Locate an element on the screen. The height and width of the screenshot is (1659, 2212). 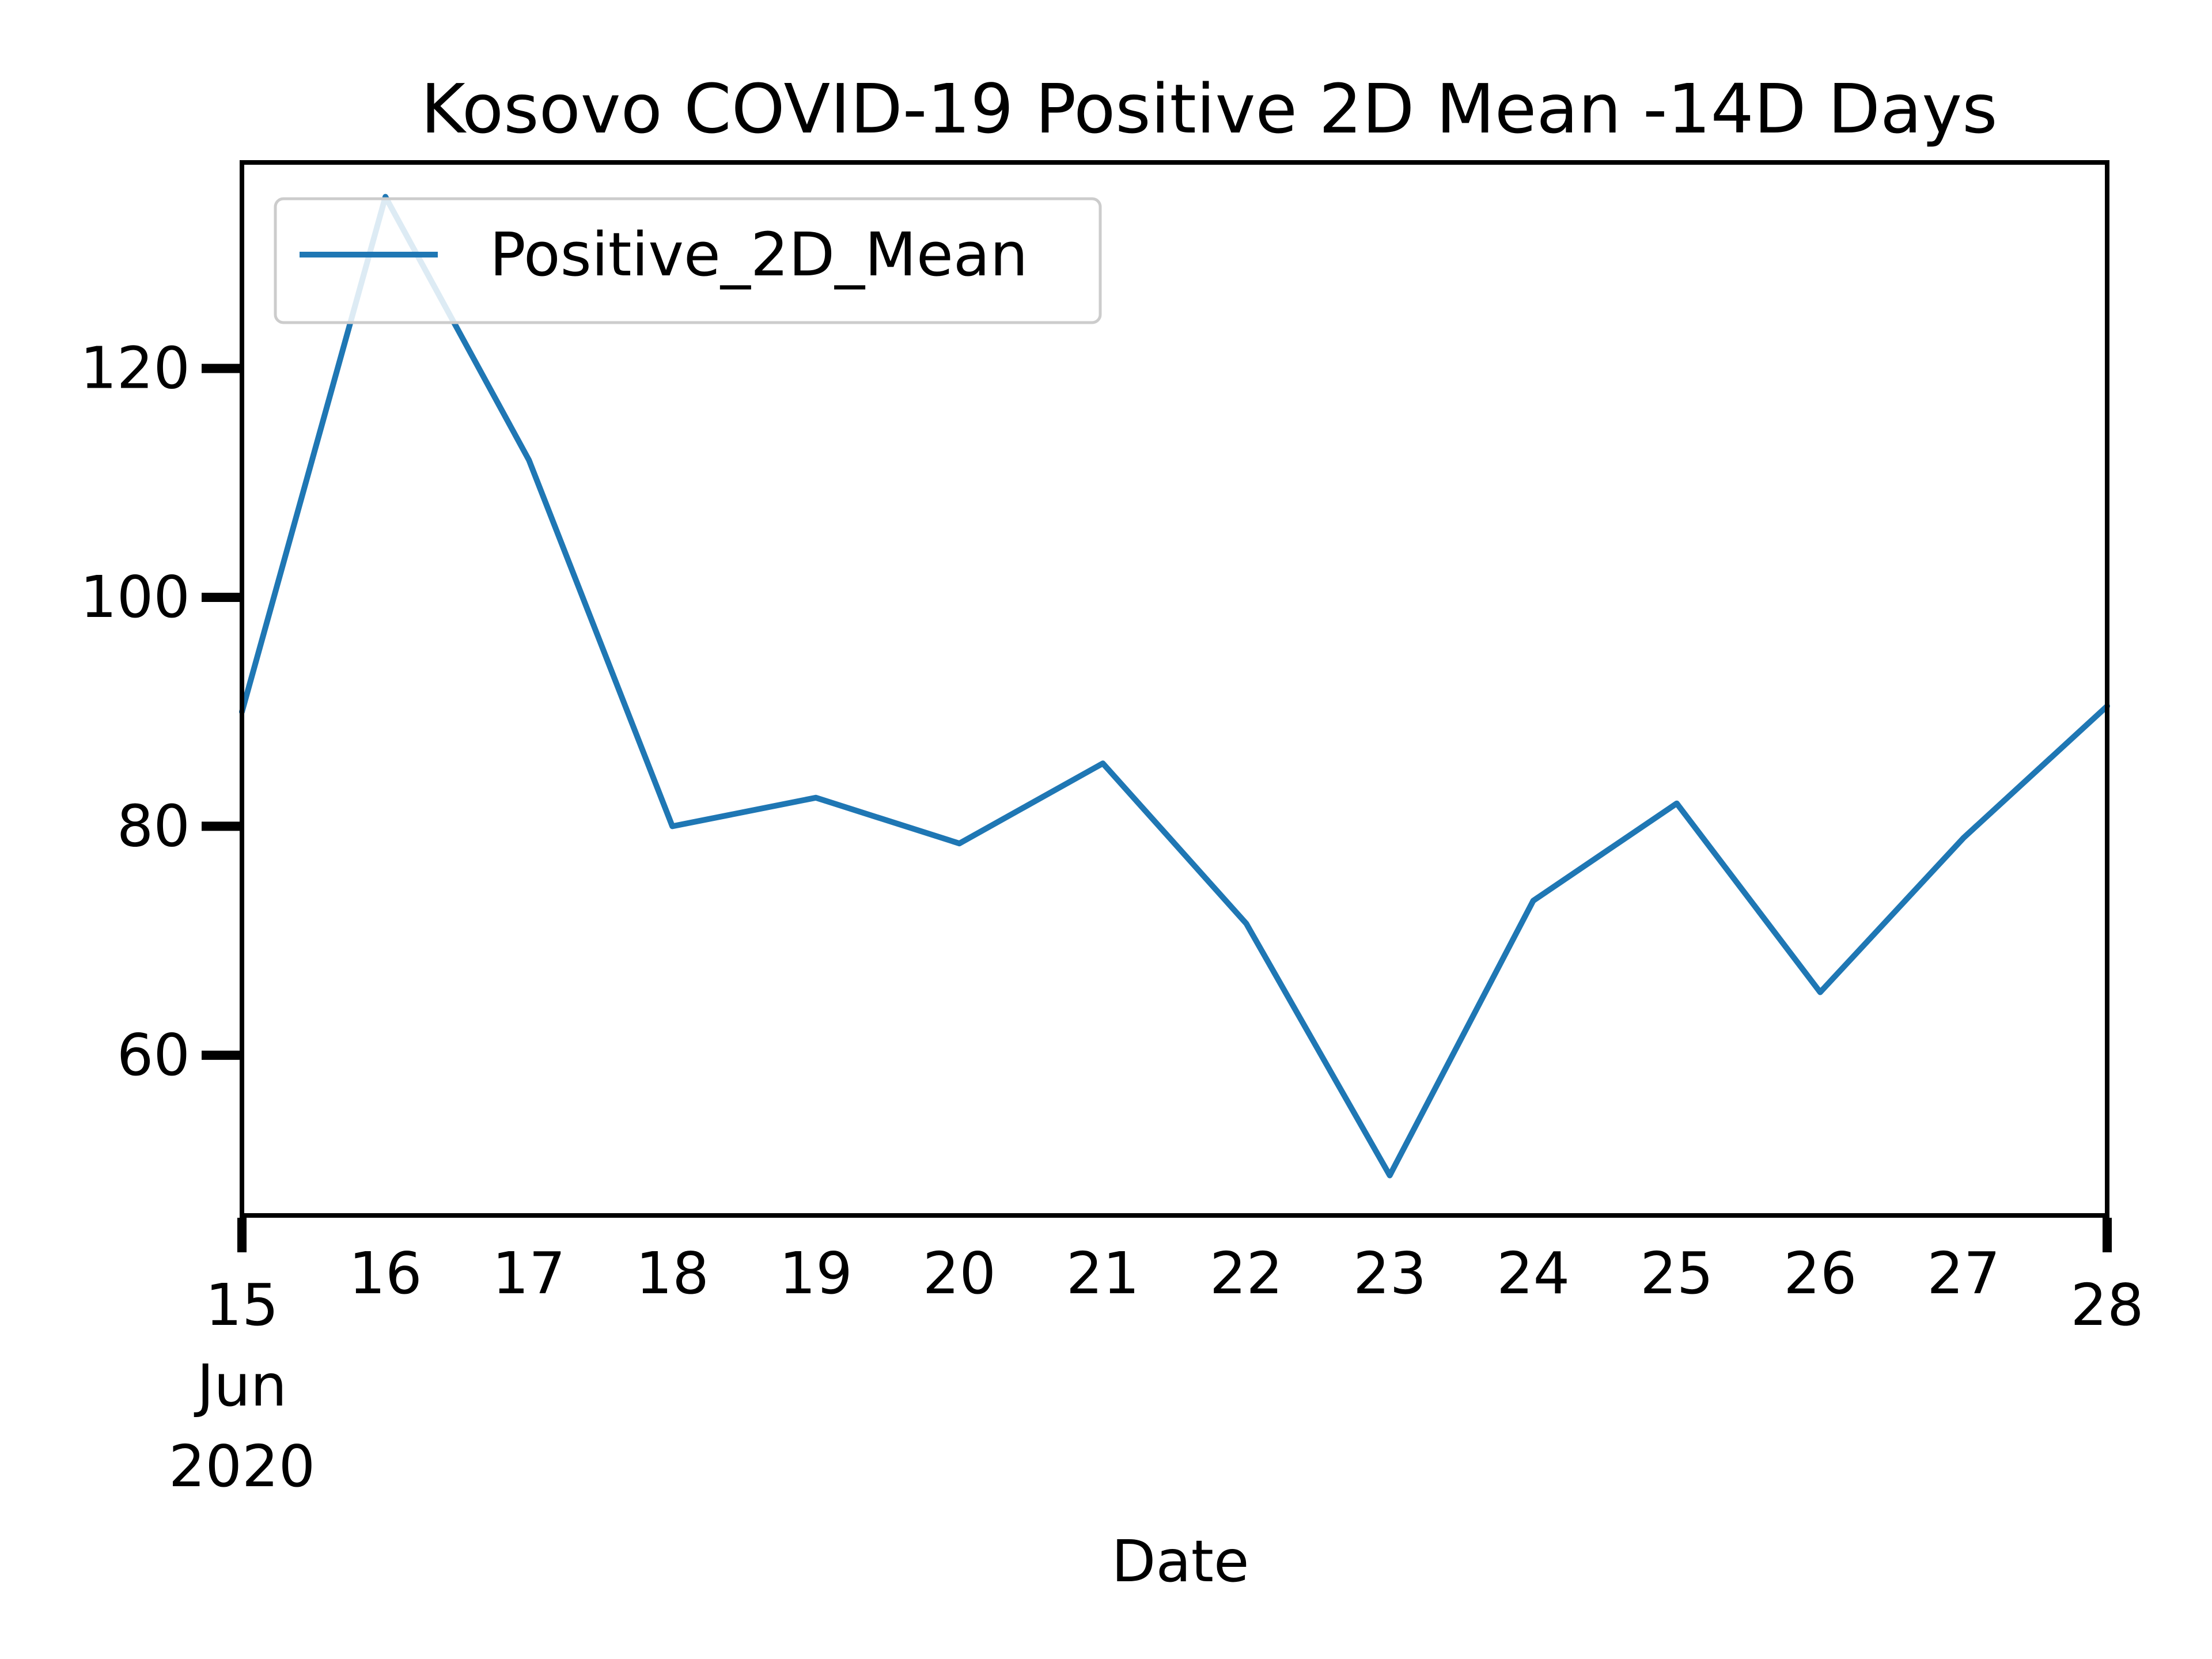
x-tick-label: Jun is located at coordinates (240, 1385).